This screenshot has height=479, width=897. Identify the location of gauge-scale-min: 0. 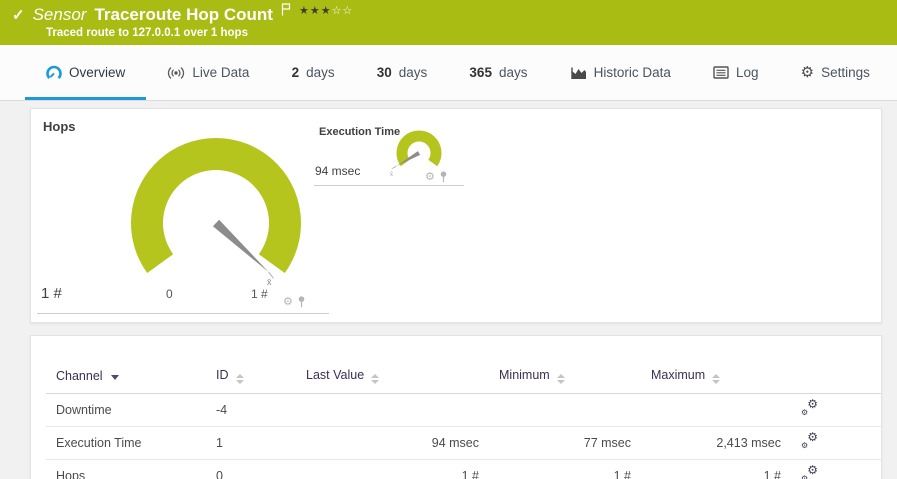
(169, 294).